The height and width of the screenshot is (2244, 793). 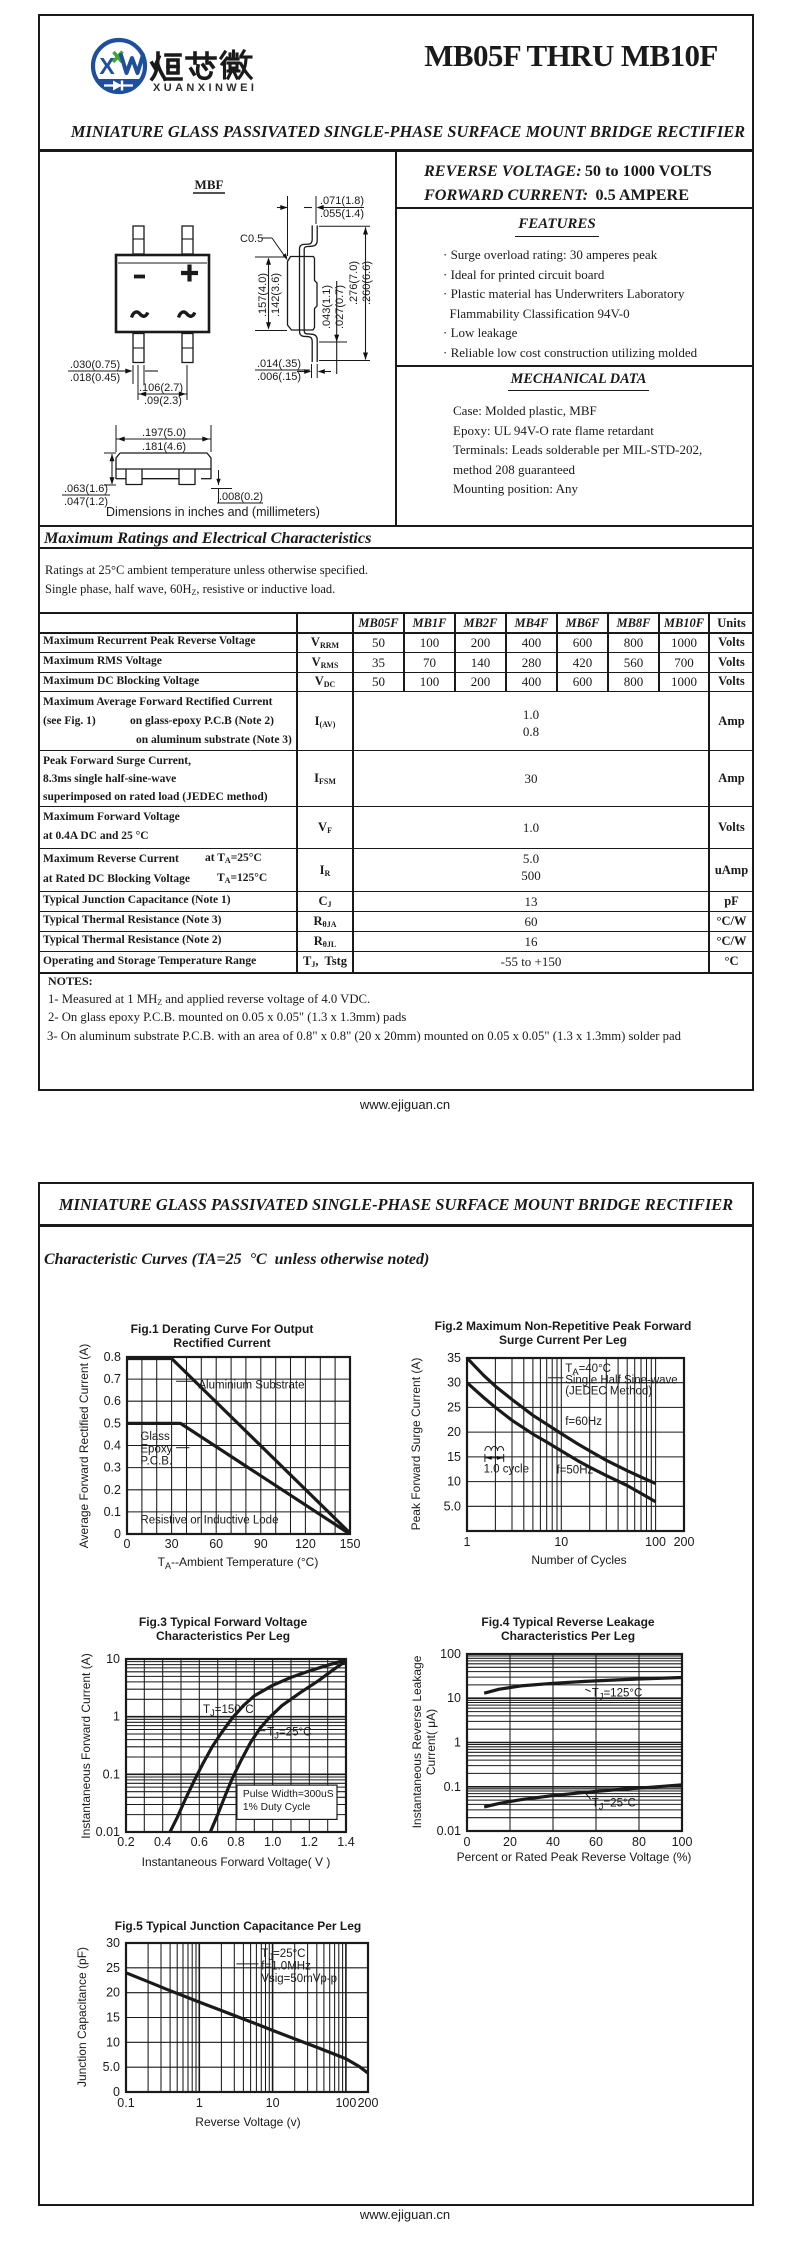 What do you see at coordinates (86, 489) in the screenshot?
I see `svg-text: .063(1.6)` at bounding box center [86, 489].